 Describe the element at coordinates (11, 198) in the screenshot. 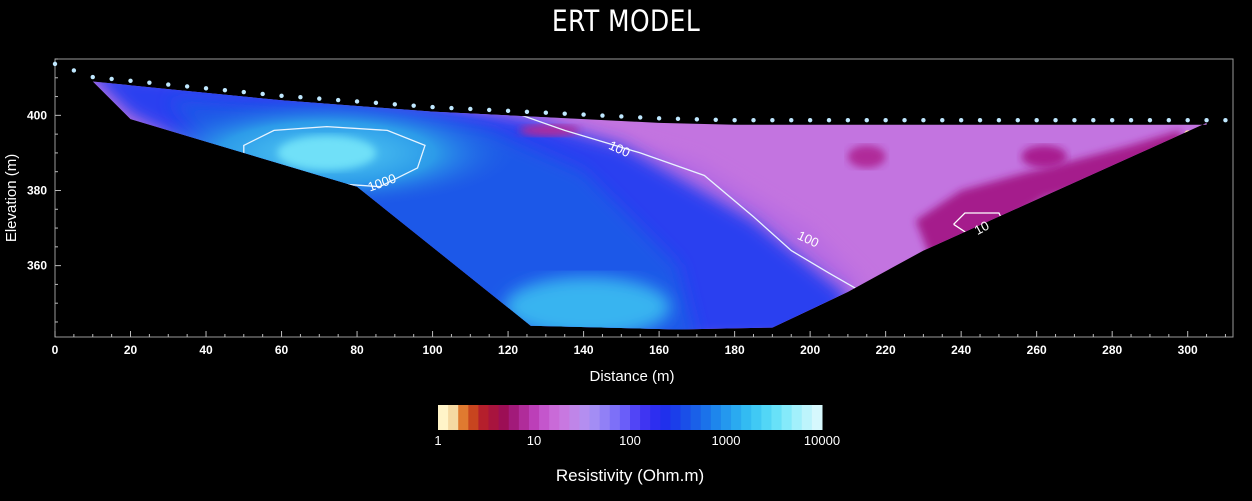

I see `y-axis-title: Elevation (m)` at that location.